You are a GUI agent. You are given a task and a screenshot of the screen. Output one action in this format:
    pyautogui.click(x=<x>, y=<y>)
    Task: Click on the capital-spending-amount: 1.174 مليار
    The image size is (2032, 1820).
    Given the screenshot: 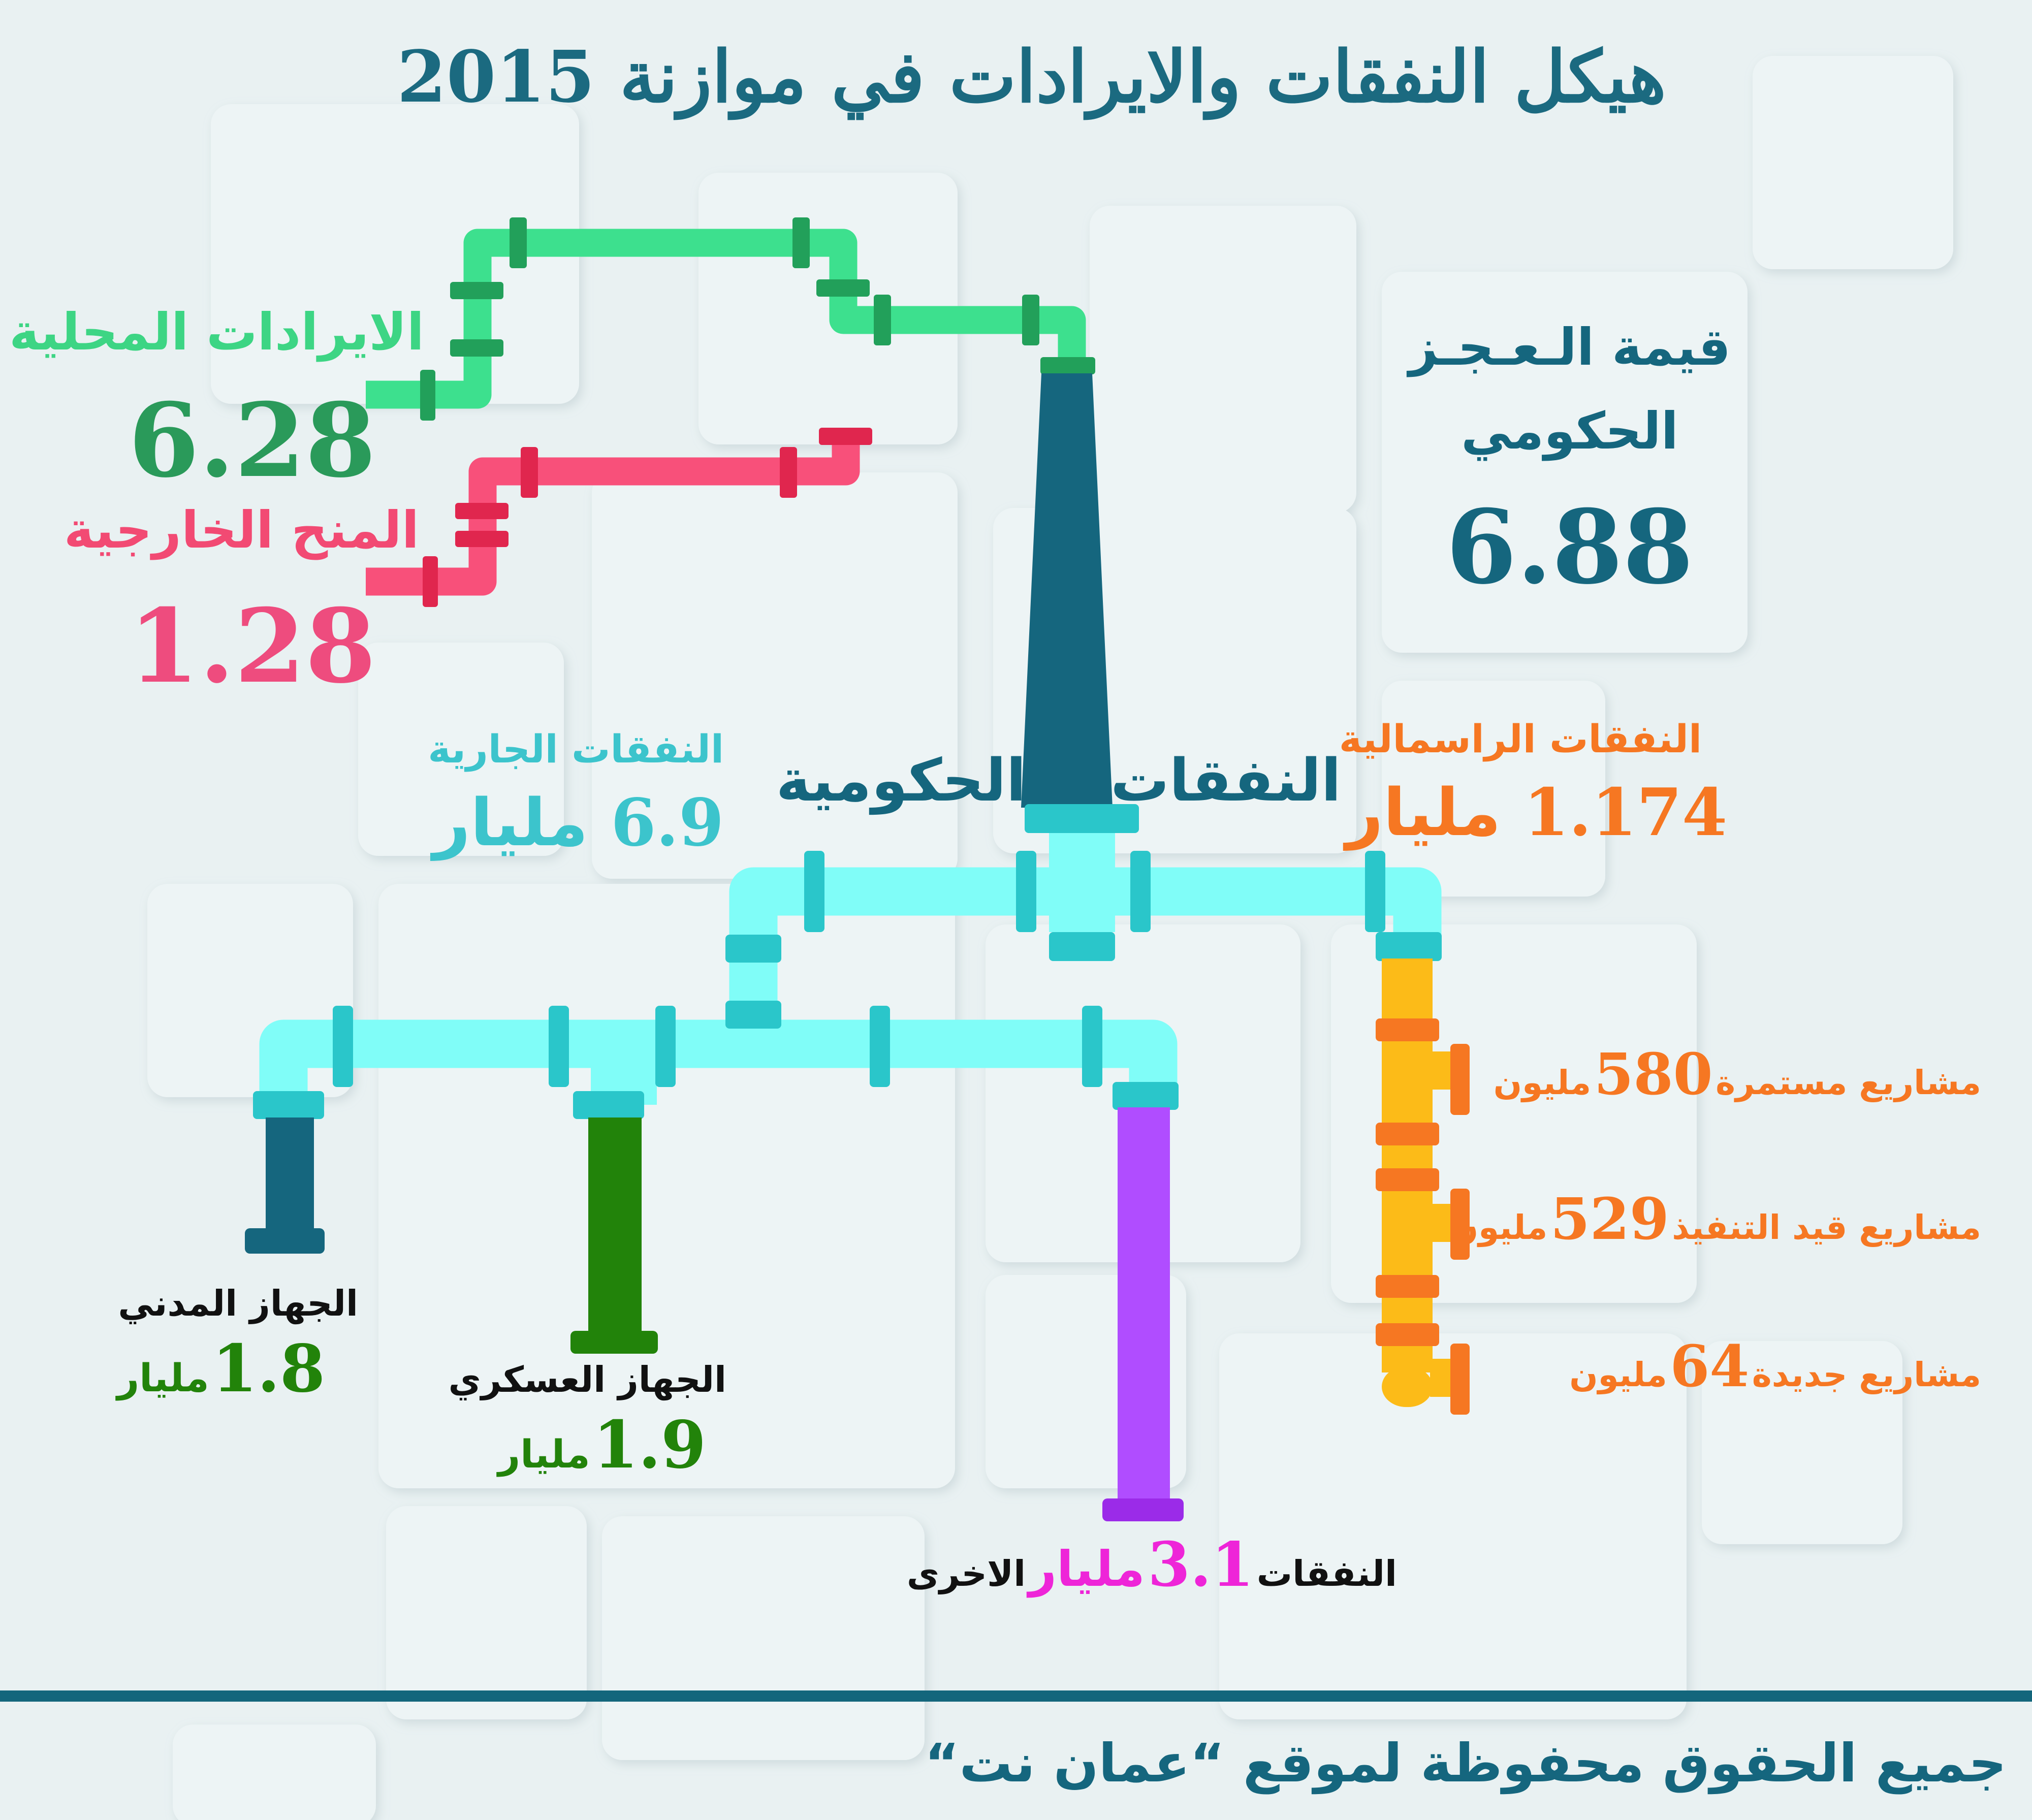 What is the action you would take?
    pyautogui.click(x=1536, y=813)
    